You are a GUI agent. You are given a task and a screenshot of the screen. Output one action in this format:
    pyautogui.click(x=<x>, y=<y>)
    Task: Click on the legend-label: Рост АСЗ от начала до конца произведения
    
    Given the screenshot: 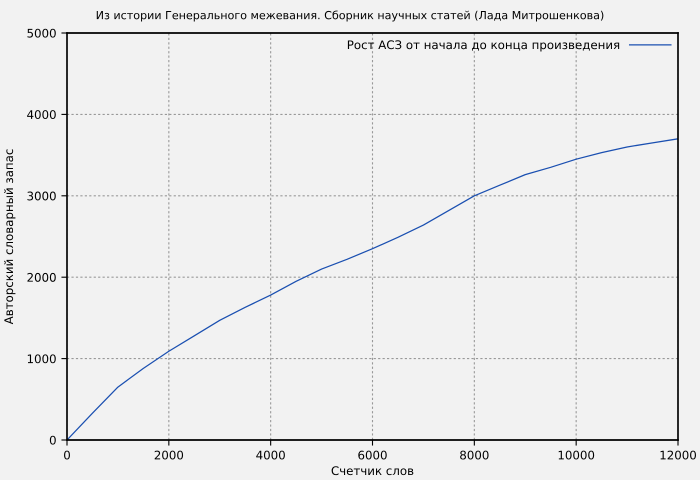 What is the action you would take?
    pyautogui.click(x=484, y=46)
    